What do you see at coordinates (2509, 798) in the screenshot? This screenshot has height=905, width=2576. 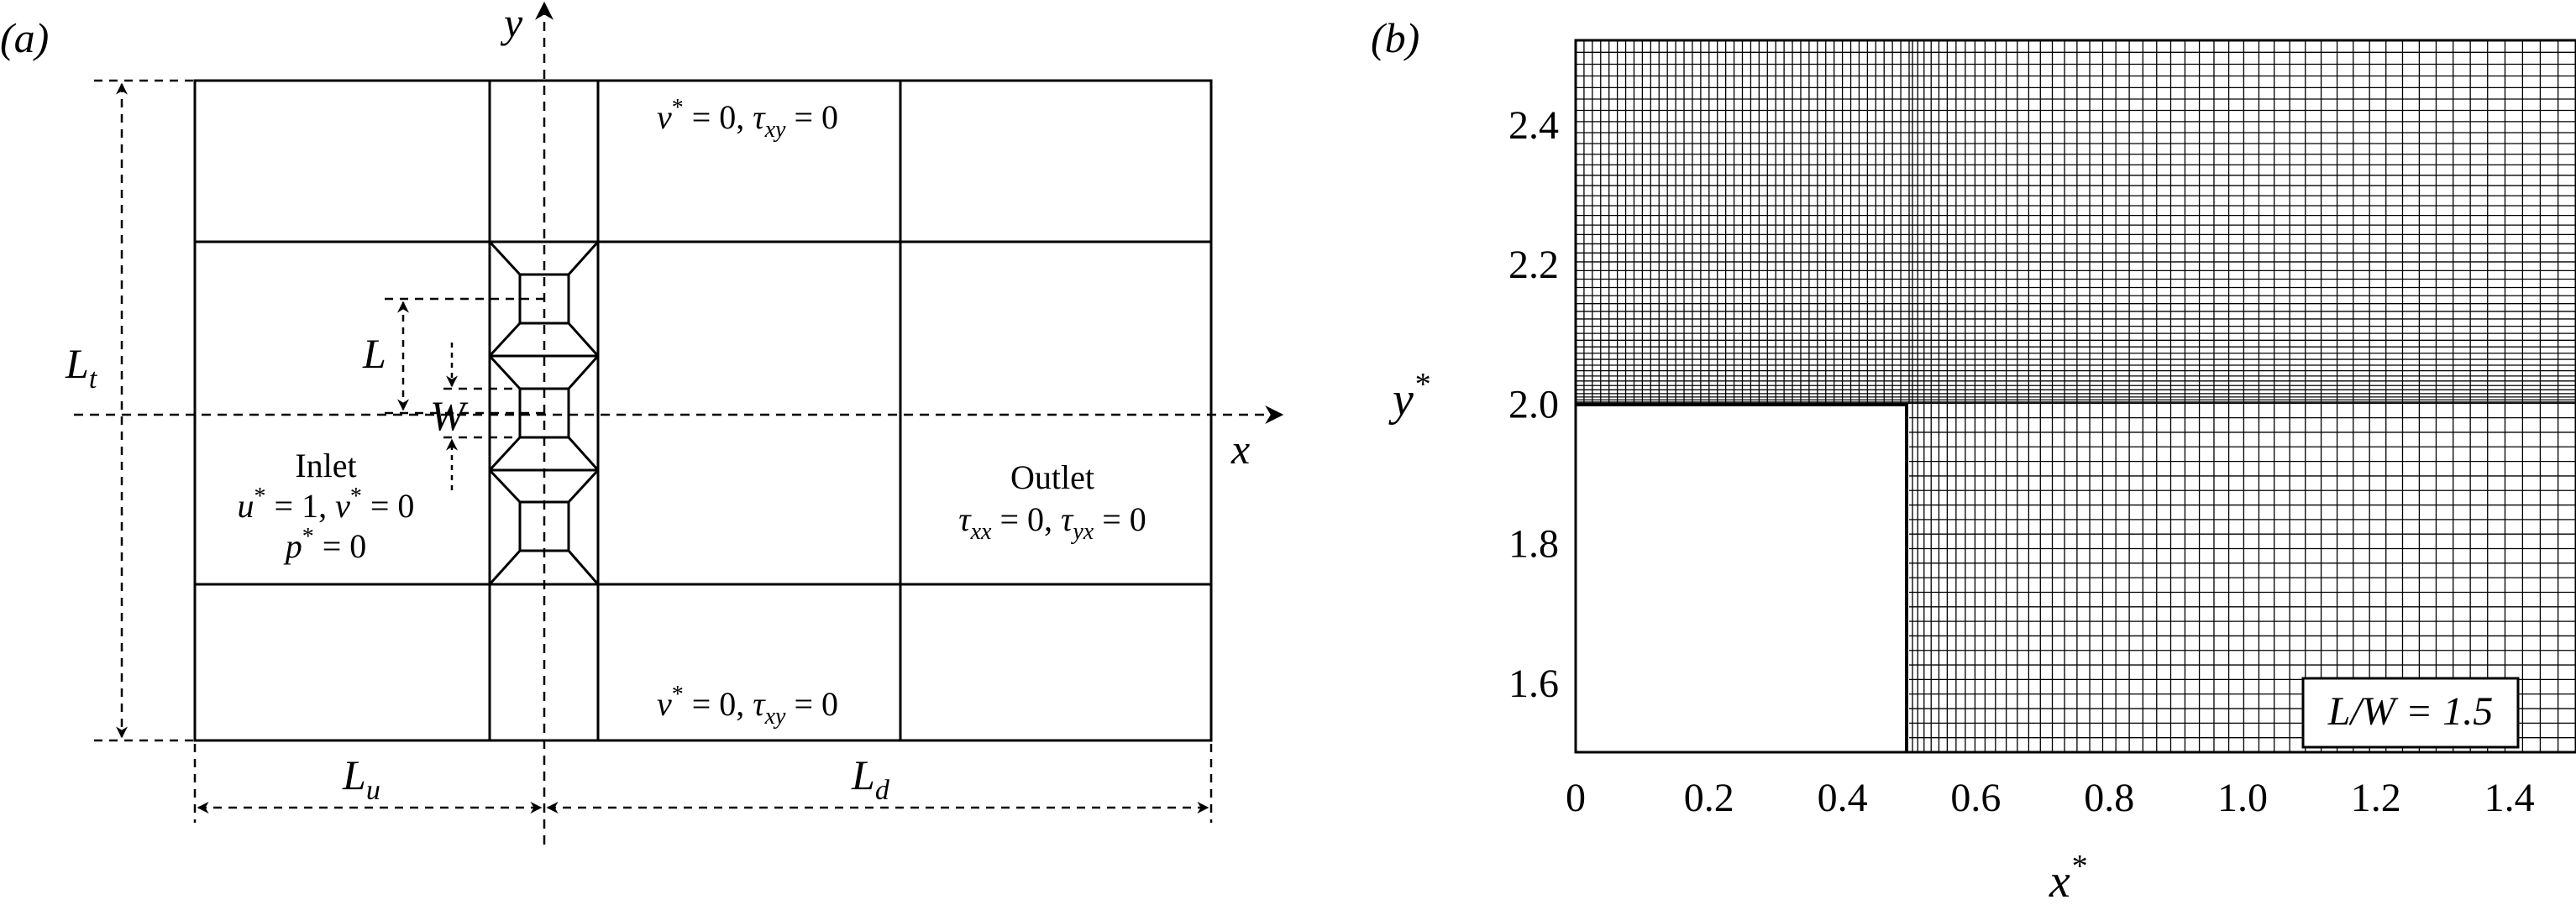 I see `x-tick-label: 1.4` at bounding box center [2509, 798].